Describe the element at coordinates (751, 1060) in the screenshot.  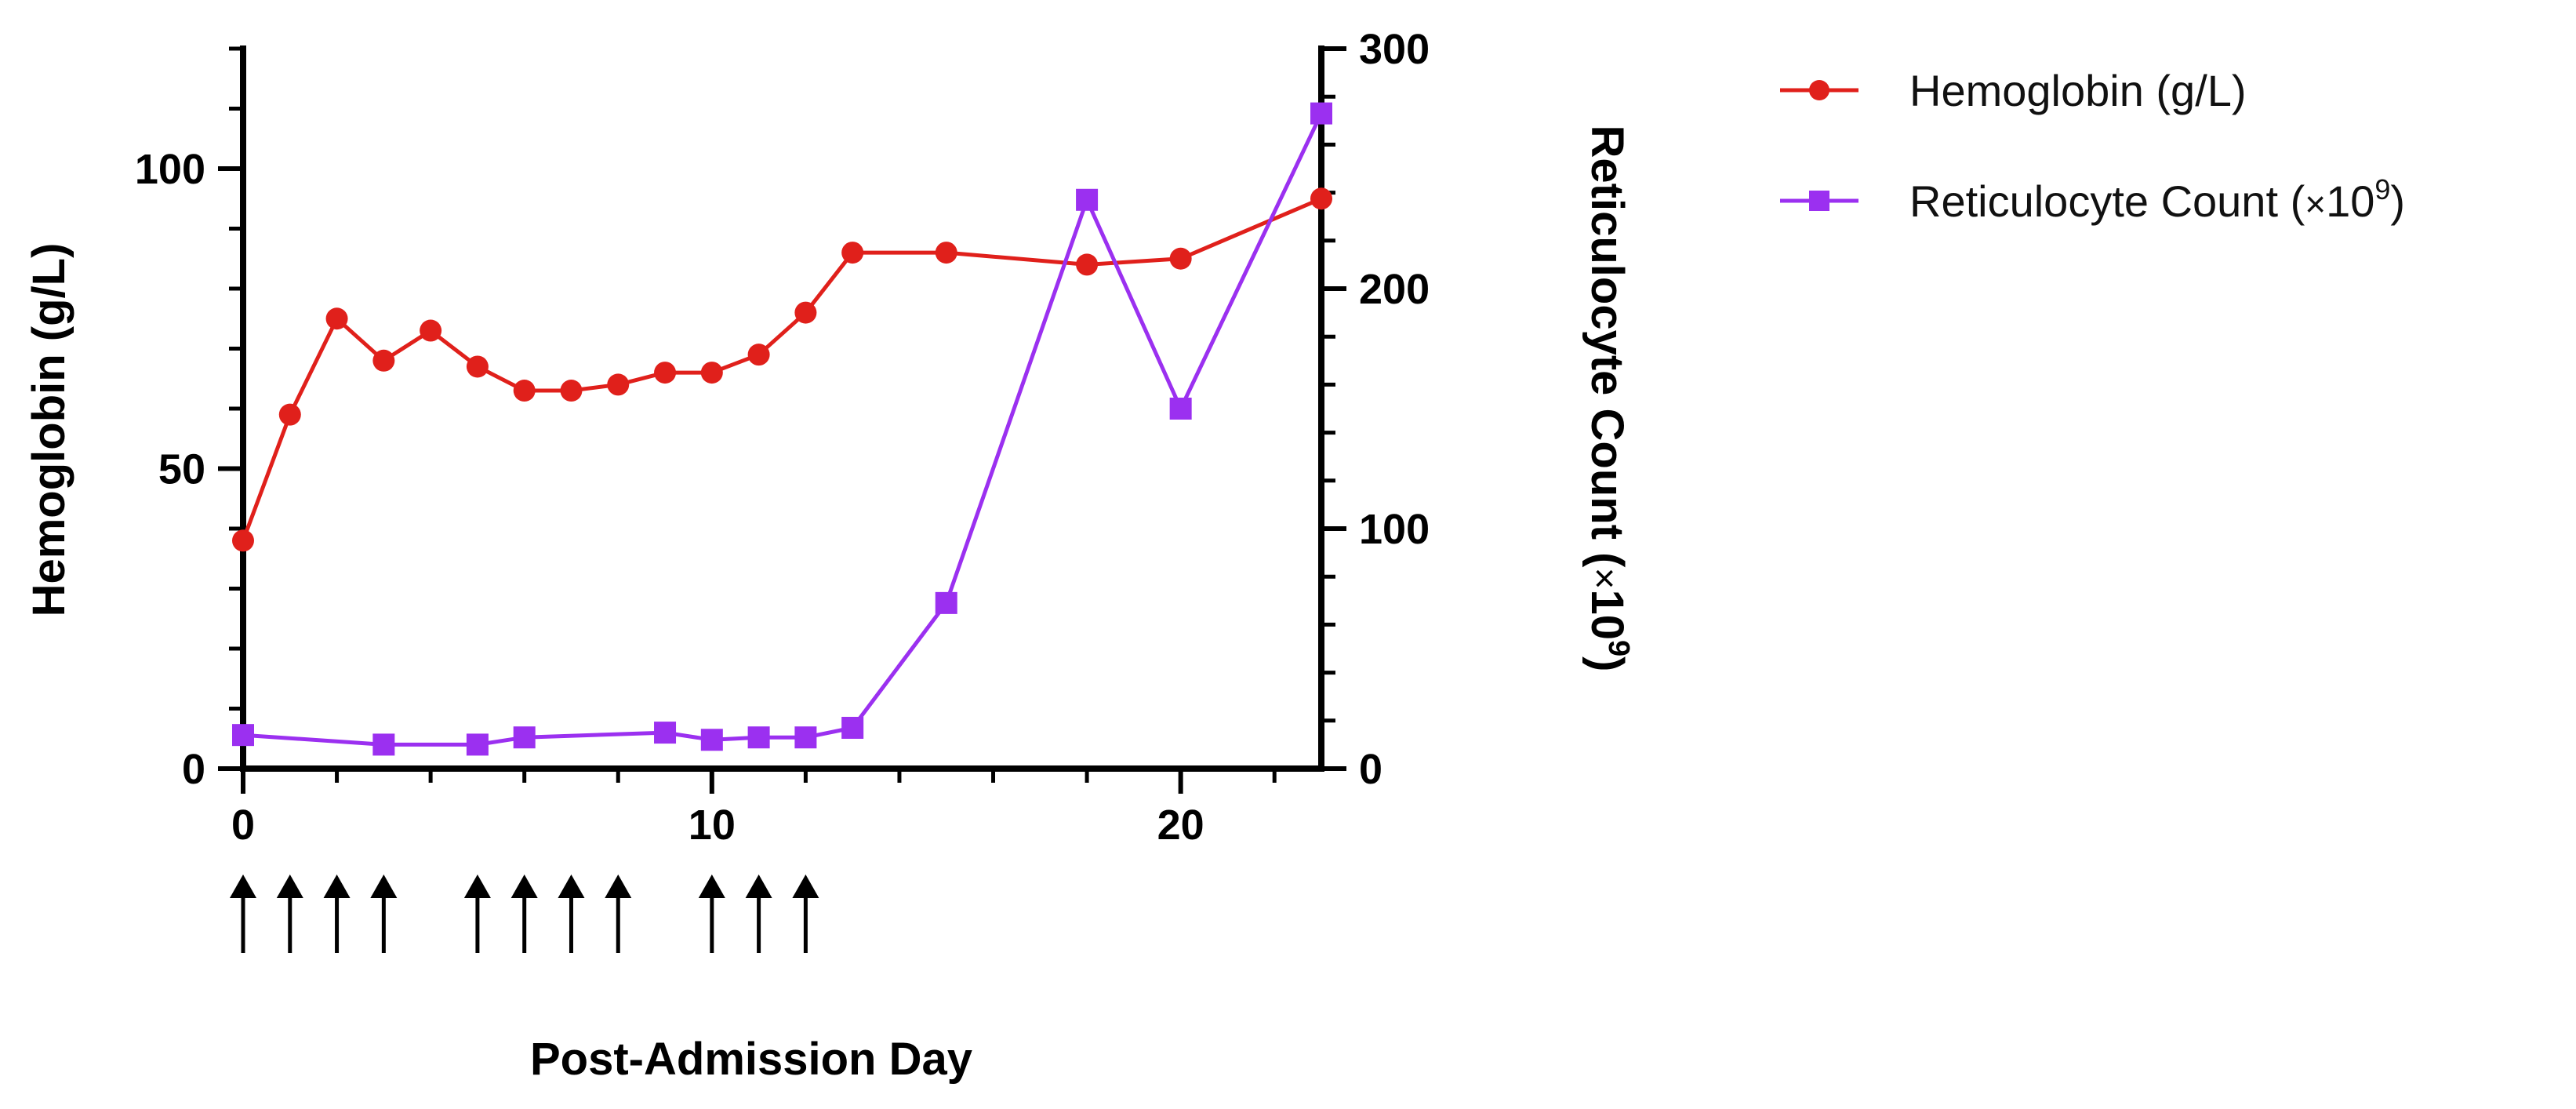
I see `x-axis-title: Post-Admission Day` at that location.